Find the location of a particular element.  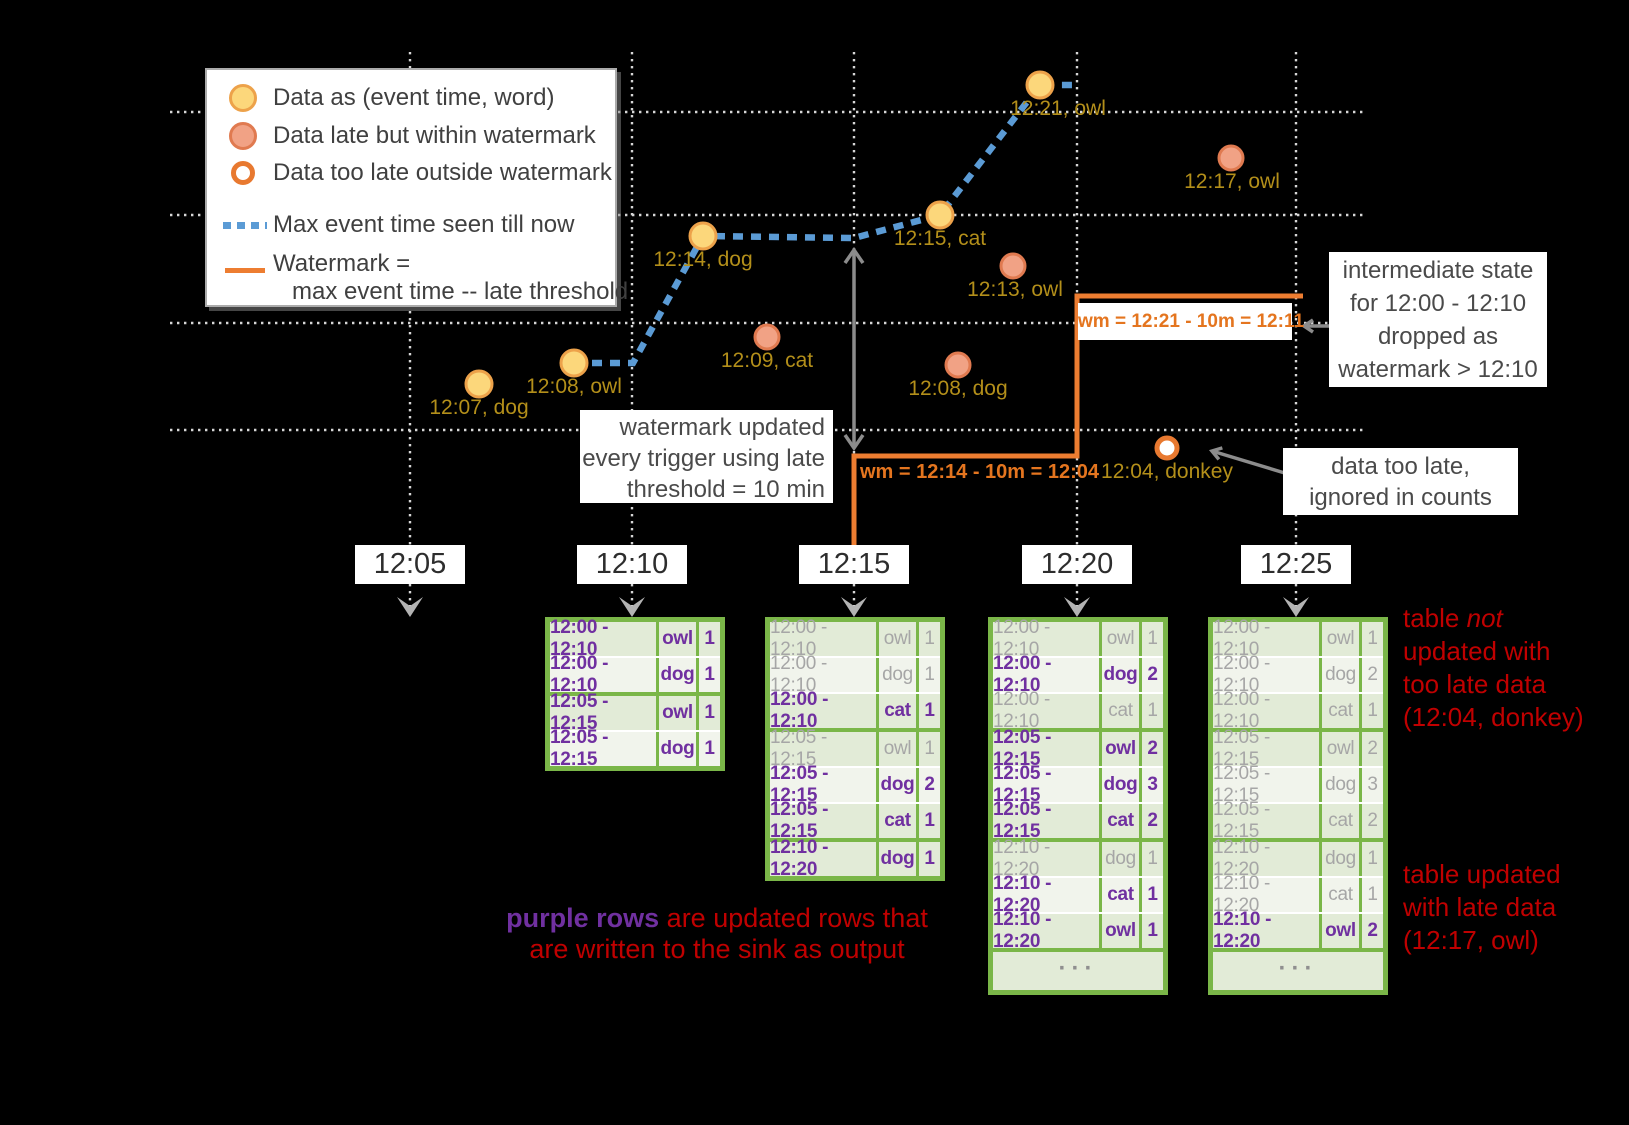

legend-item-label: max event time -- late threshold is located at coordinates (460, 291).